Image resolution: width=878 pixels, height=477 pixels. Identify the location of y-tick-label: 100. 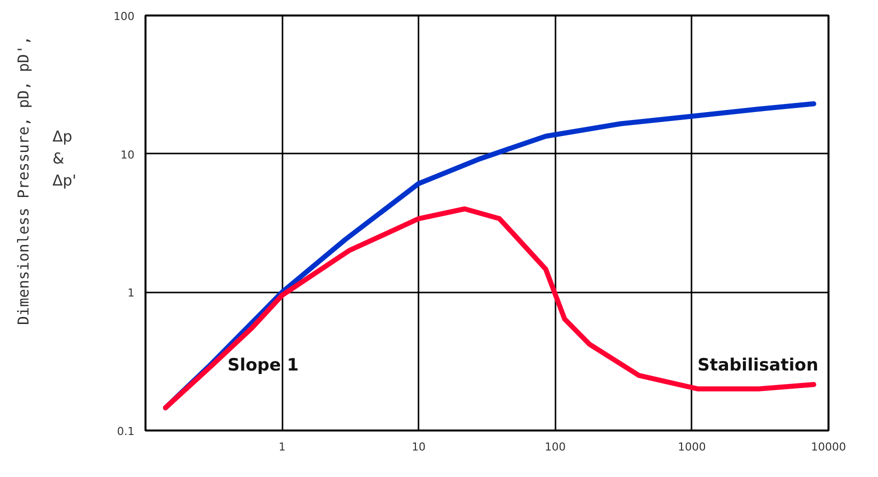
(124, 16).